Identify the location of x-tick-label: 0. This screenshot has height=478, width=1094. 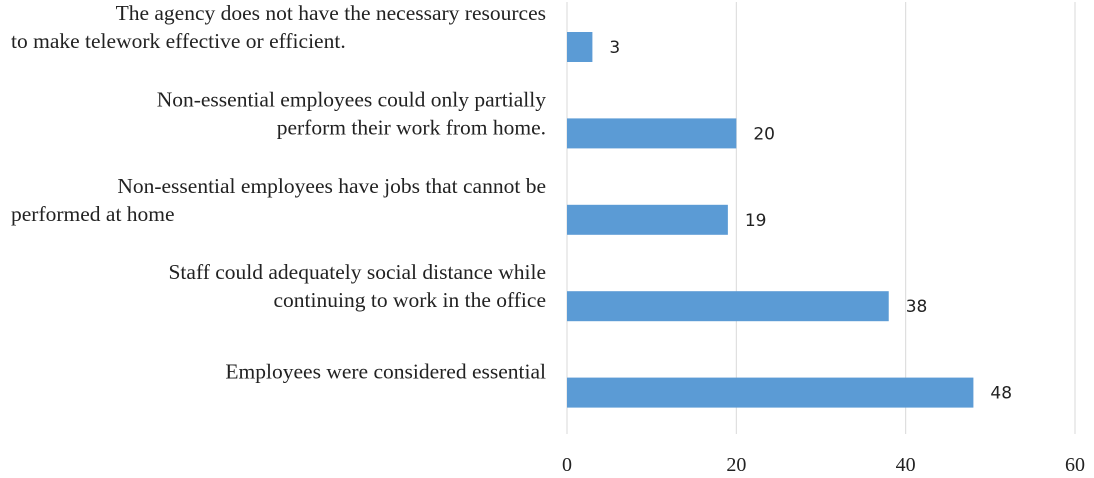
(567, 465).